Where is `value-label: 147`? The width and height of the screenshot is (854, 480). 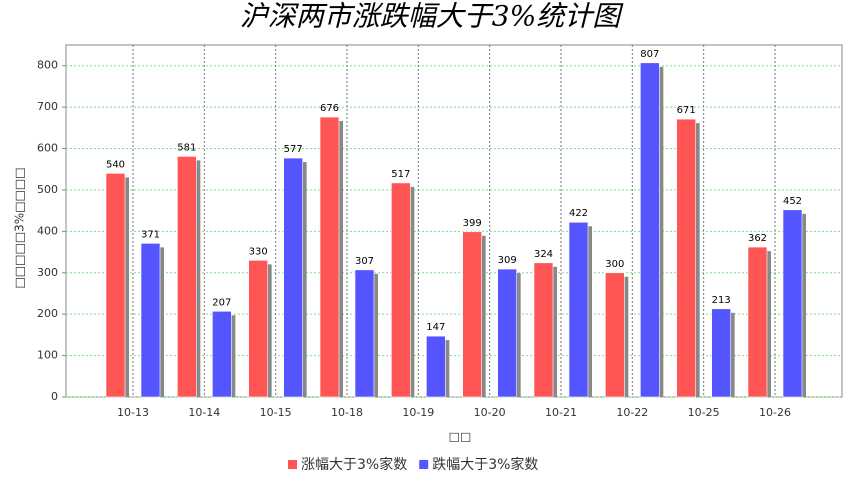
value-label: 147 is located at coordinates (435, 327).